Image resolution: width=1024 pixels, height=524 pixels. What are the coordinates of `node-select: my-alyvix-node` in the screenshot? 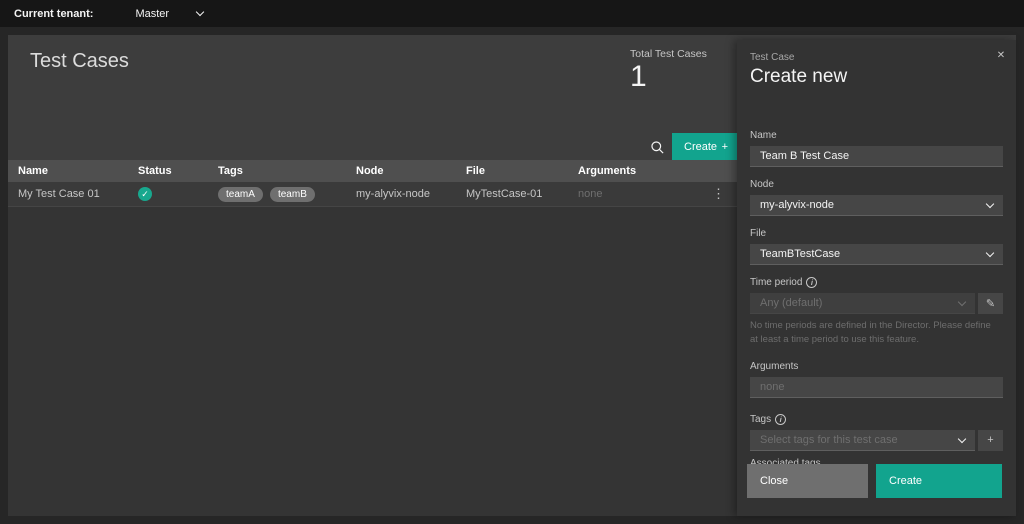 It's located at (876, 205).